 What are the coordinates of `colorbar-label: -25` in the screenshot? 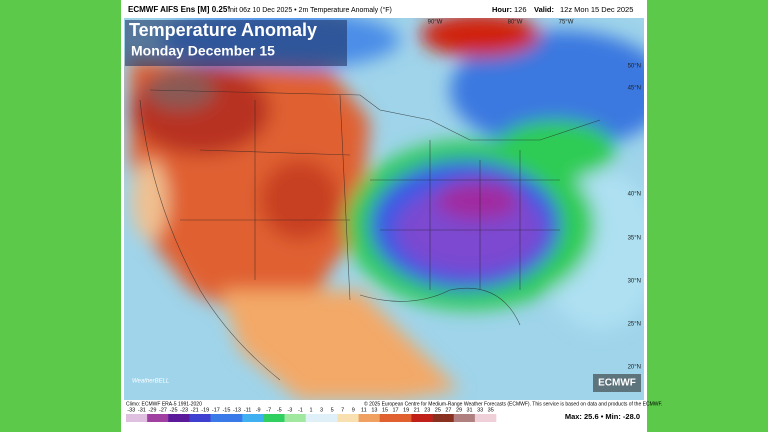 It's located at (174, 410).